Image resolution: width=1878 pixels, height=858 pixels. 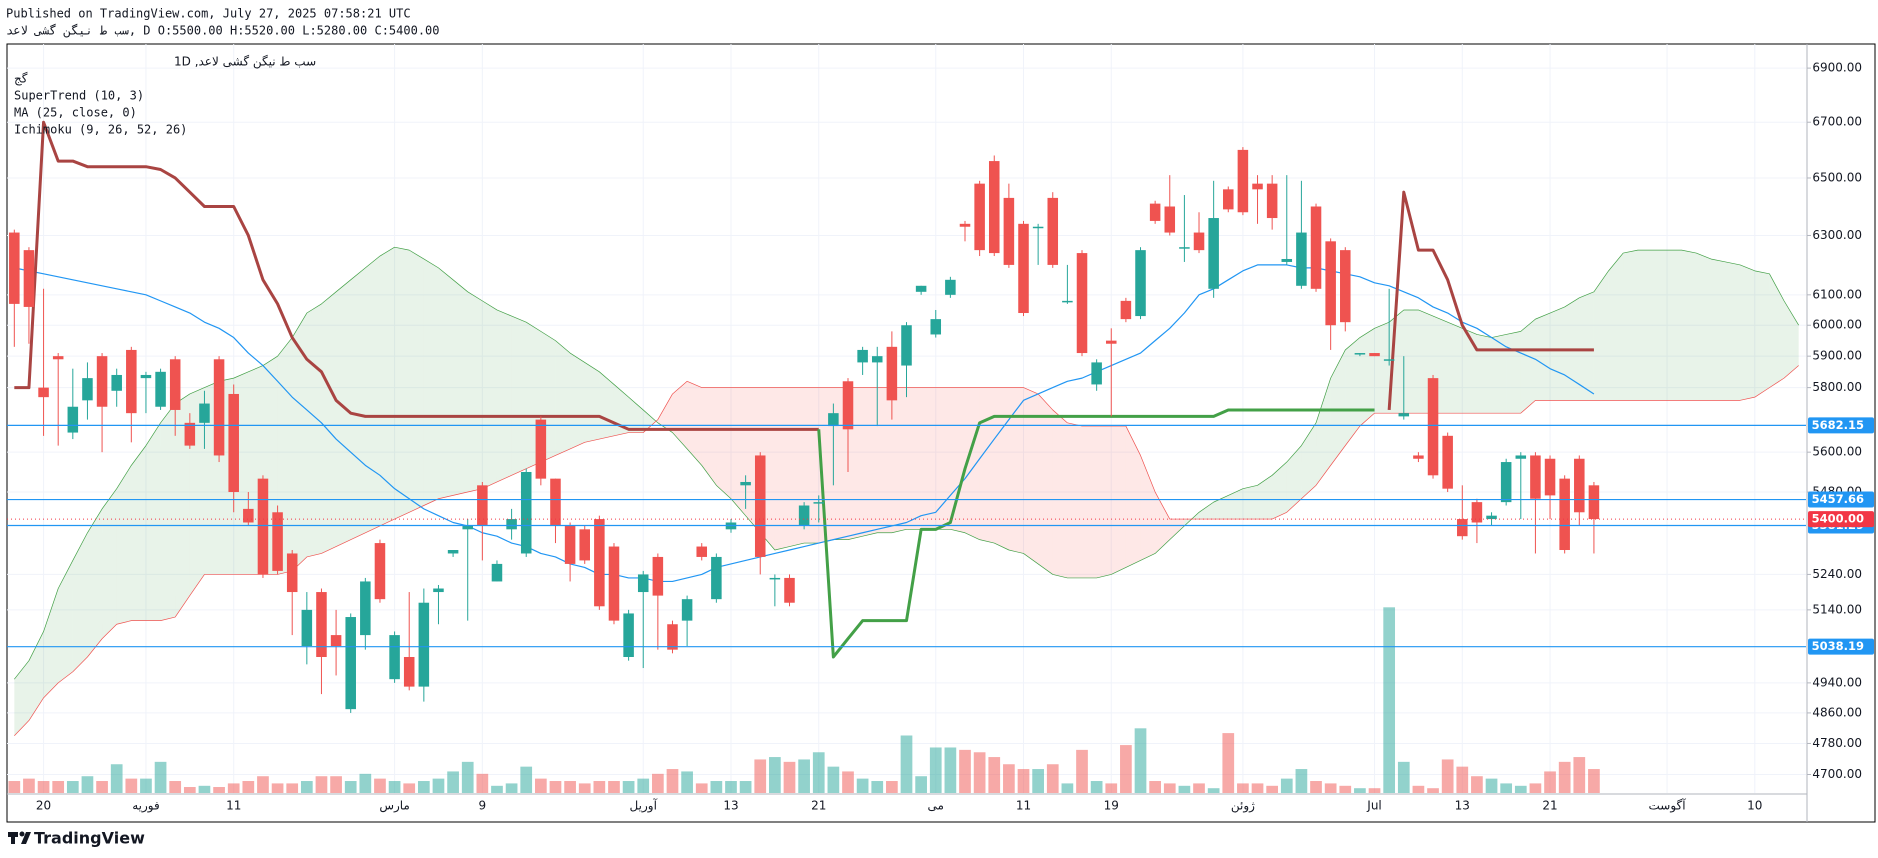 What do you see at coordinates (1838, 499) in the screenshot?
I see `price-badge-label: 5457.66` at bounding box center [1838, 499].